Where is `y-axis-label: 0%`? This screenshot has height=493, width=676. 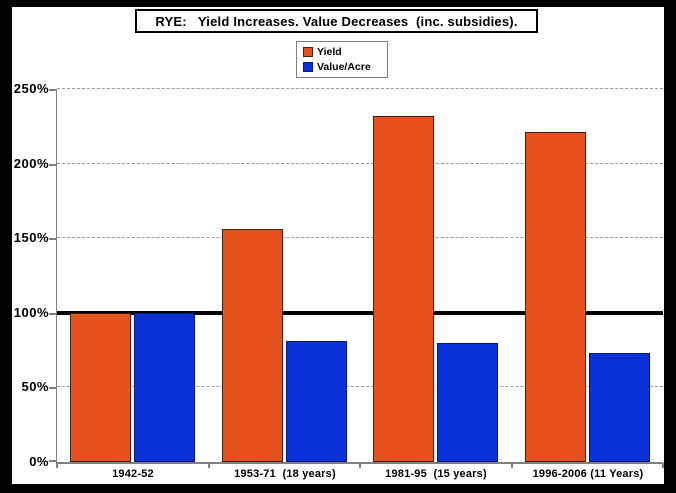 y-axis-label: 0% is located at coordinates (39, 461).